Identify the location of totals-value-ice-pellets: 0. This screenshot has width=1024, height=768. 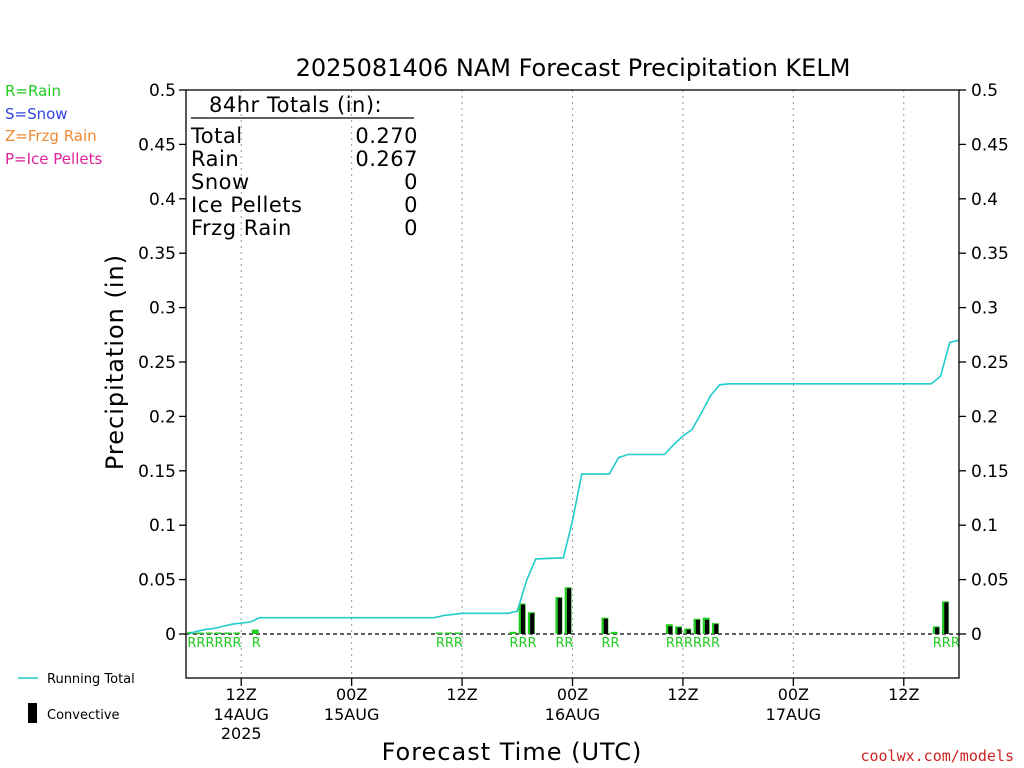
(411, 205).